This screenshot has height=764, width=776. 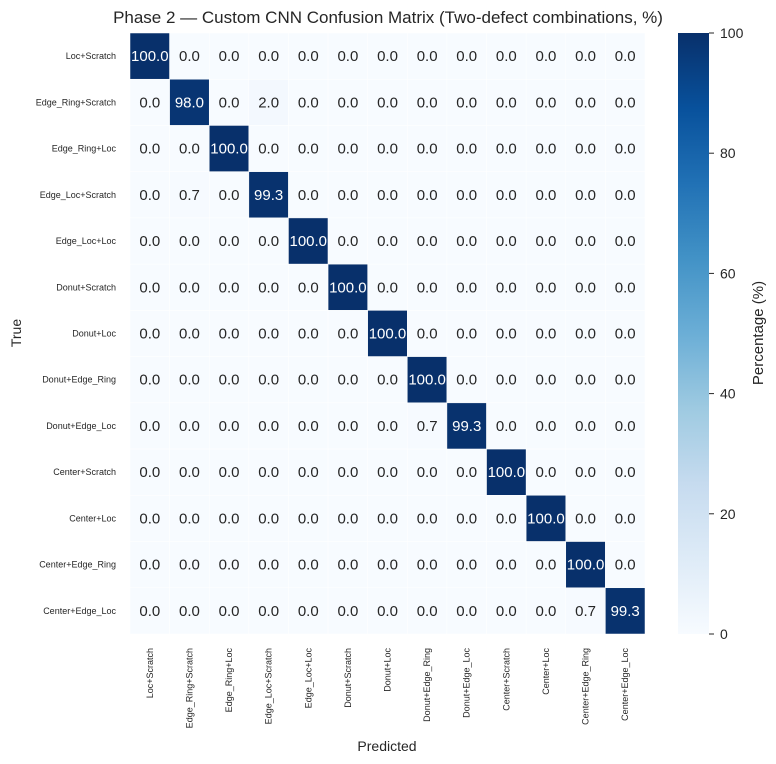 What do you see at coordinates (229, 680) in the screenshot?
I see `x-tick-label: Edge_Ring+Loc` at bounding box center [229, 680].